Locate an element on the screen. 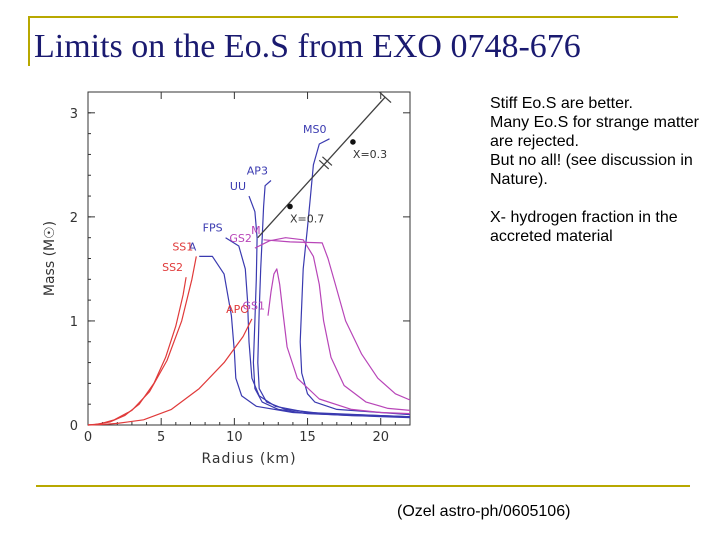  constraint-marker-label: X=0.3 is located at coordinates (370, 154).